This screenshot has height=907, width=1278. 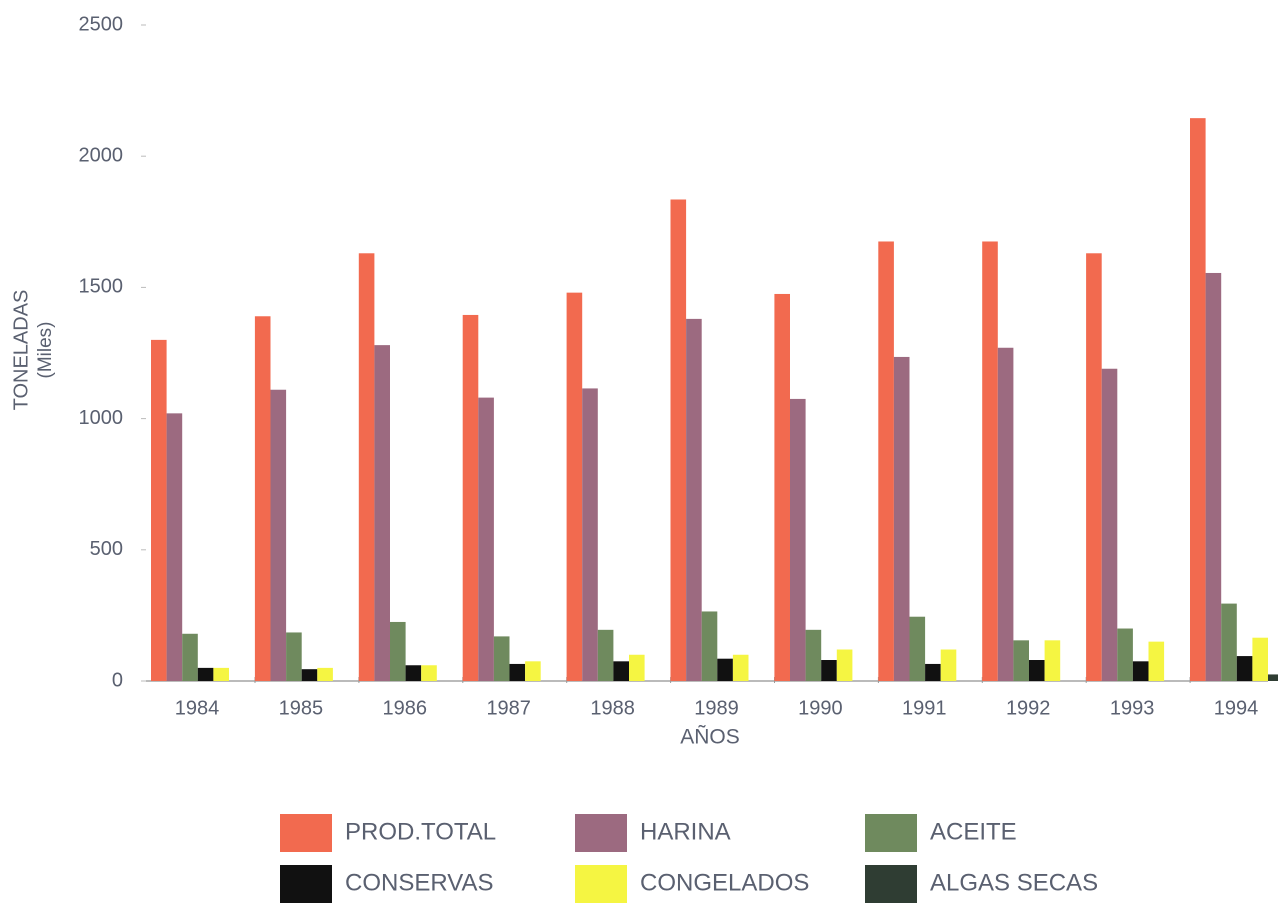 I want to click on y-axis-sublabel: (Miles), so click(x=45, y=350).